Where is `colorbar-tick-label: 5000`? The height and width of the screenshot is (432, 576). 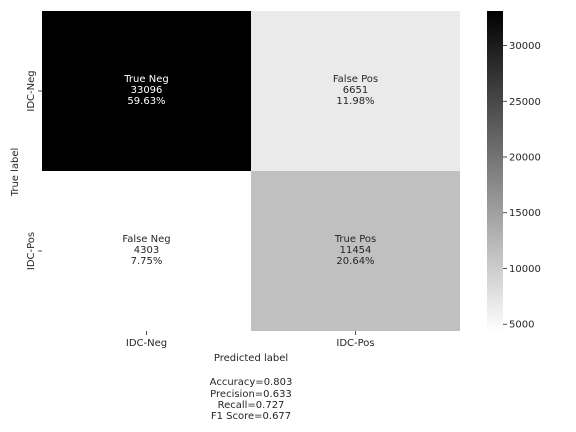 colorbar-tick-label: 5000 is located at coordinates (521, 325).